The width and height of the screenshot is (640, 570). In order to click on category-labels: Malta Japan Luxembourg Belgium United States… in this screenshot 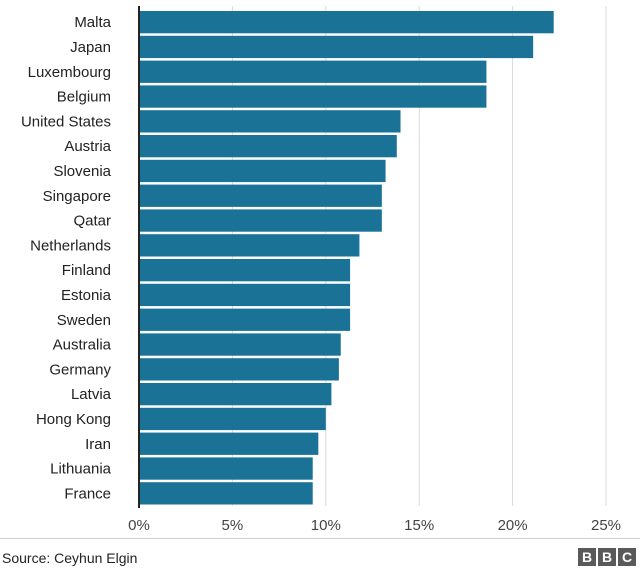, I will do `click(66, 258)`.